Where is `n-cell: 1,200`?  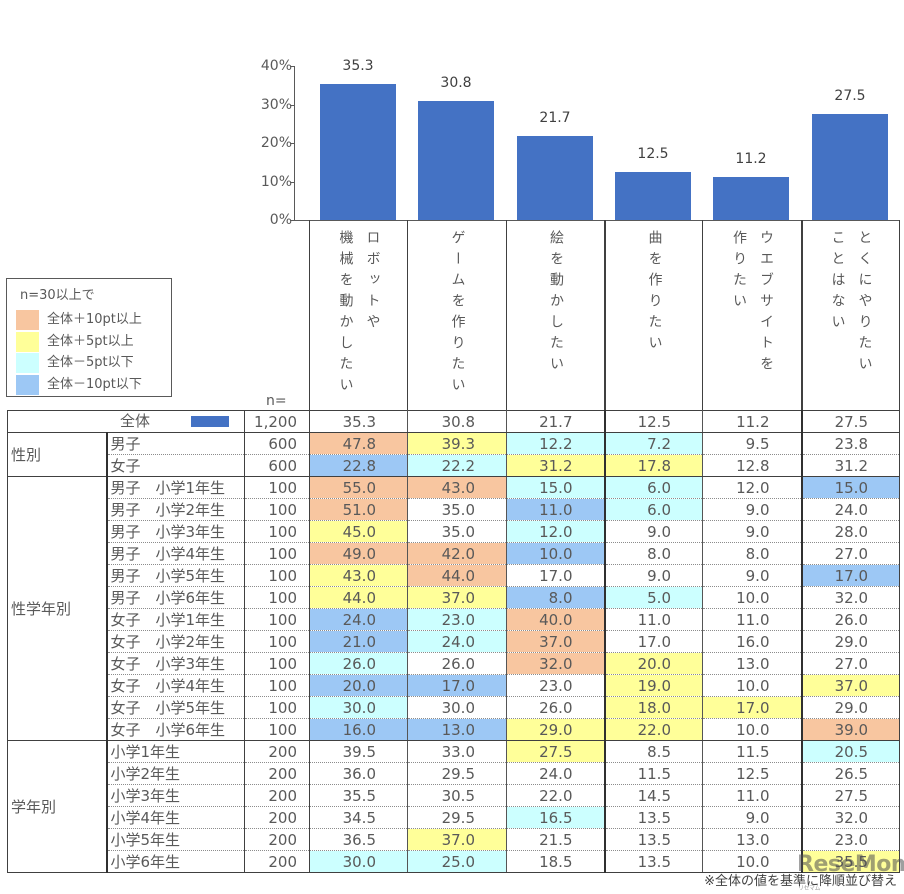
n-cell: 1,200 is located at coordinates (277, 421).